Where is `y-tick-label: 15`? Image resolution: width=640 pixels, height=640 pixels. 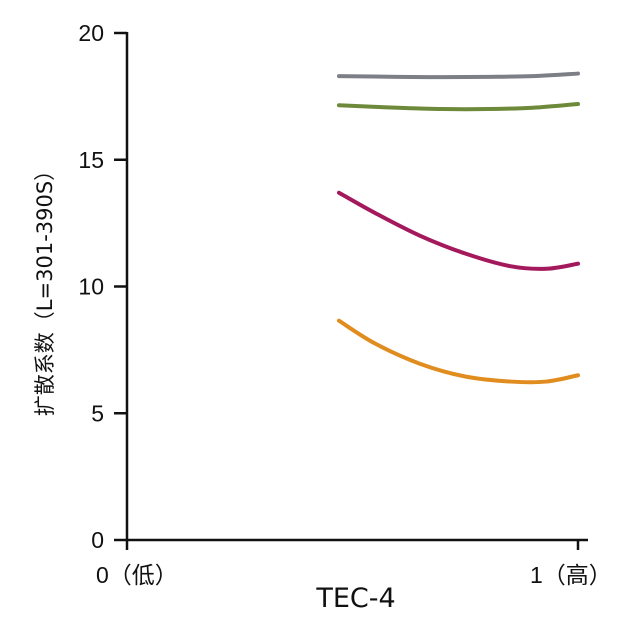 y-tick-label: 15 is located at coordinates (91, 160).